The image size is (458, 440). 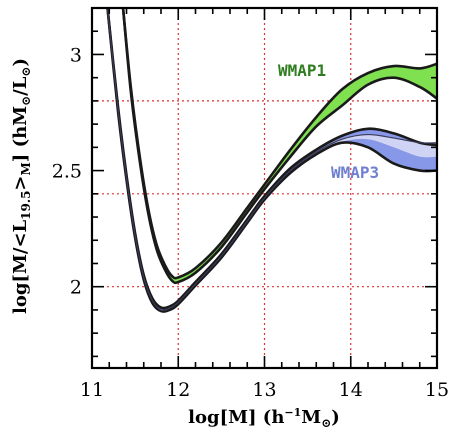 I want to click on y-tick-label: 2.5, so click(x=67, y=172).